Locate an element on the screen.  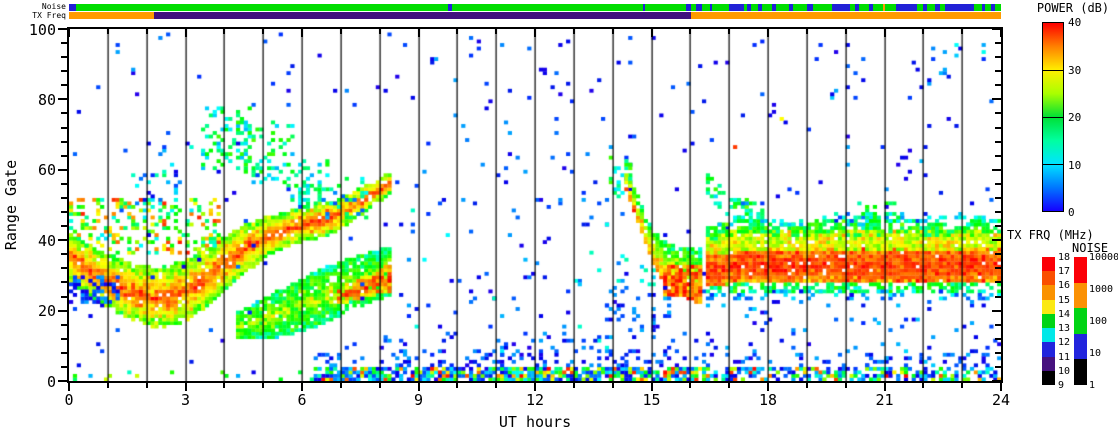
noise-status-strip is located at coordinates (535, 7).